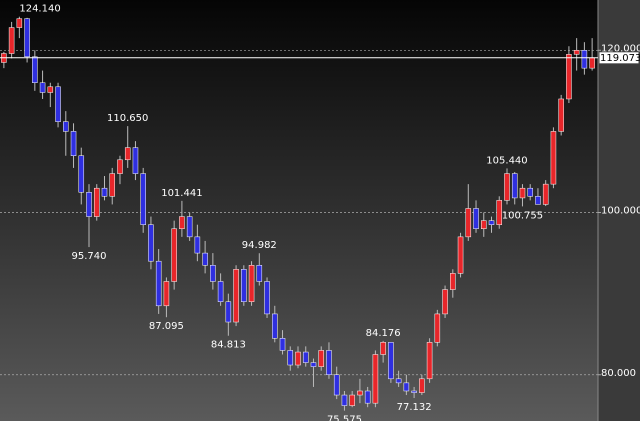 This screenshot has width=640, height=421. I want to click on price-annotation: 124.140, so click(39, 9).